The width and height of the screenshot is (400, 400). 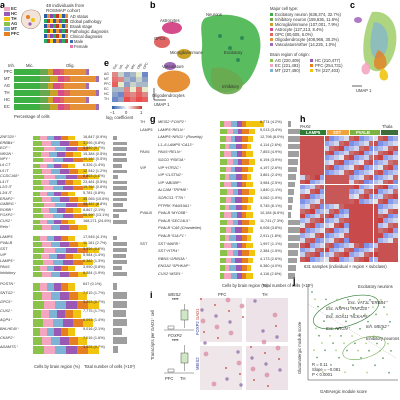 What do you see at coordinates (63, 10) in the screenshot?
I see `cohort-sub: ROSMAP cohort` at bounding box center [63, 10].